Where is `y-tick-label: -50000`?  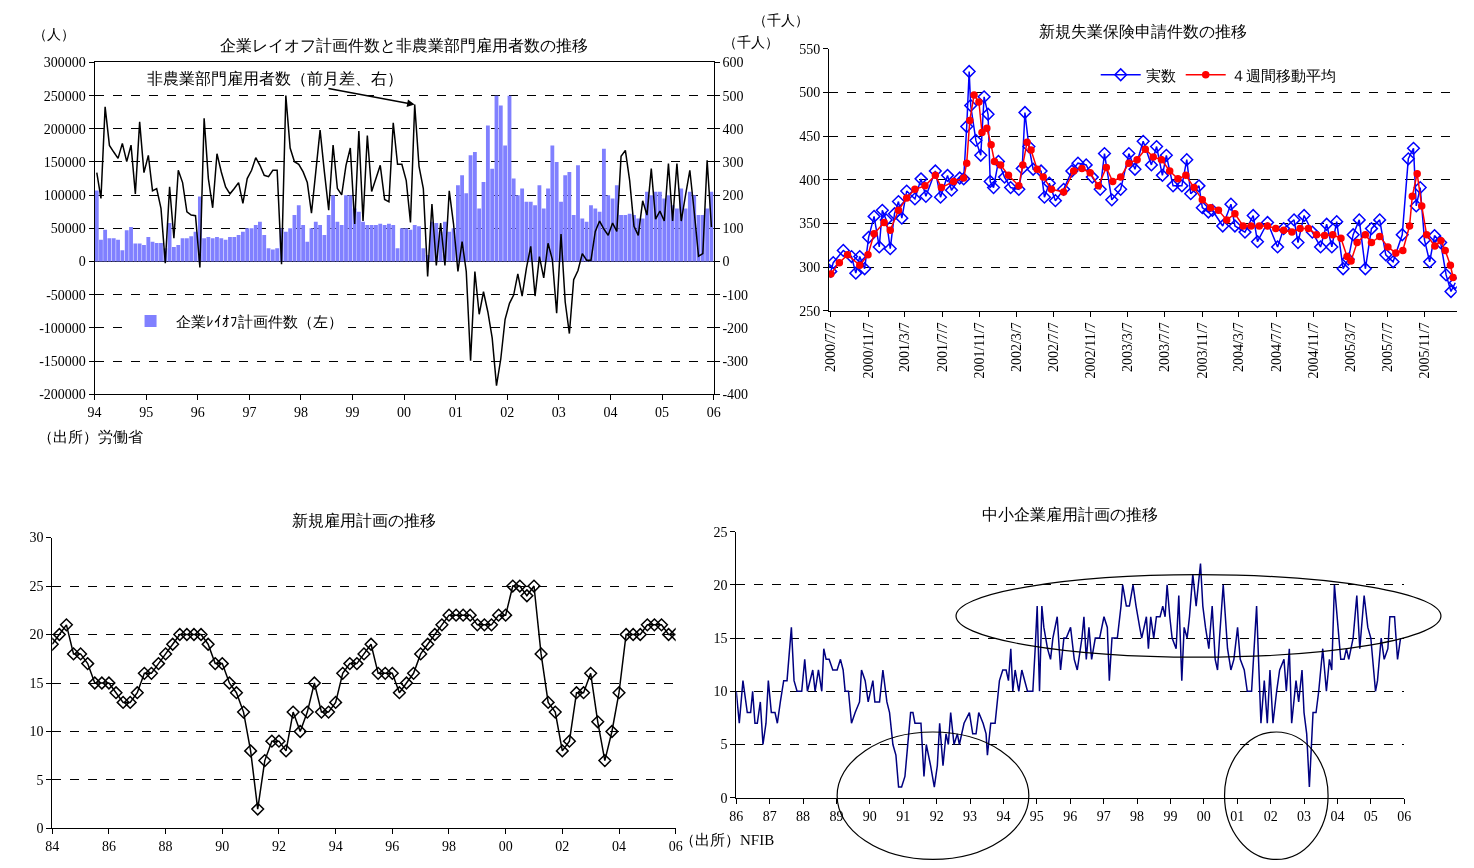 y-tick-label: -50000 is located at coordinates (66, 295).